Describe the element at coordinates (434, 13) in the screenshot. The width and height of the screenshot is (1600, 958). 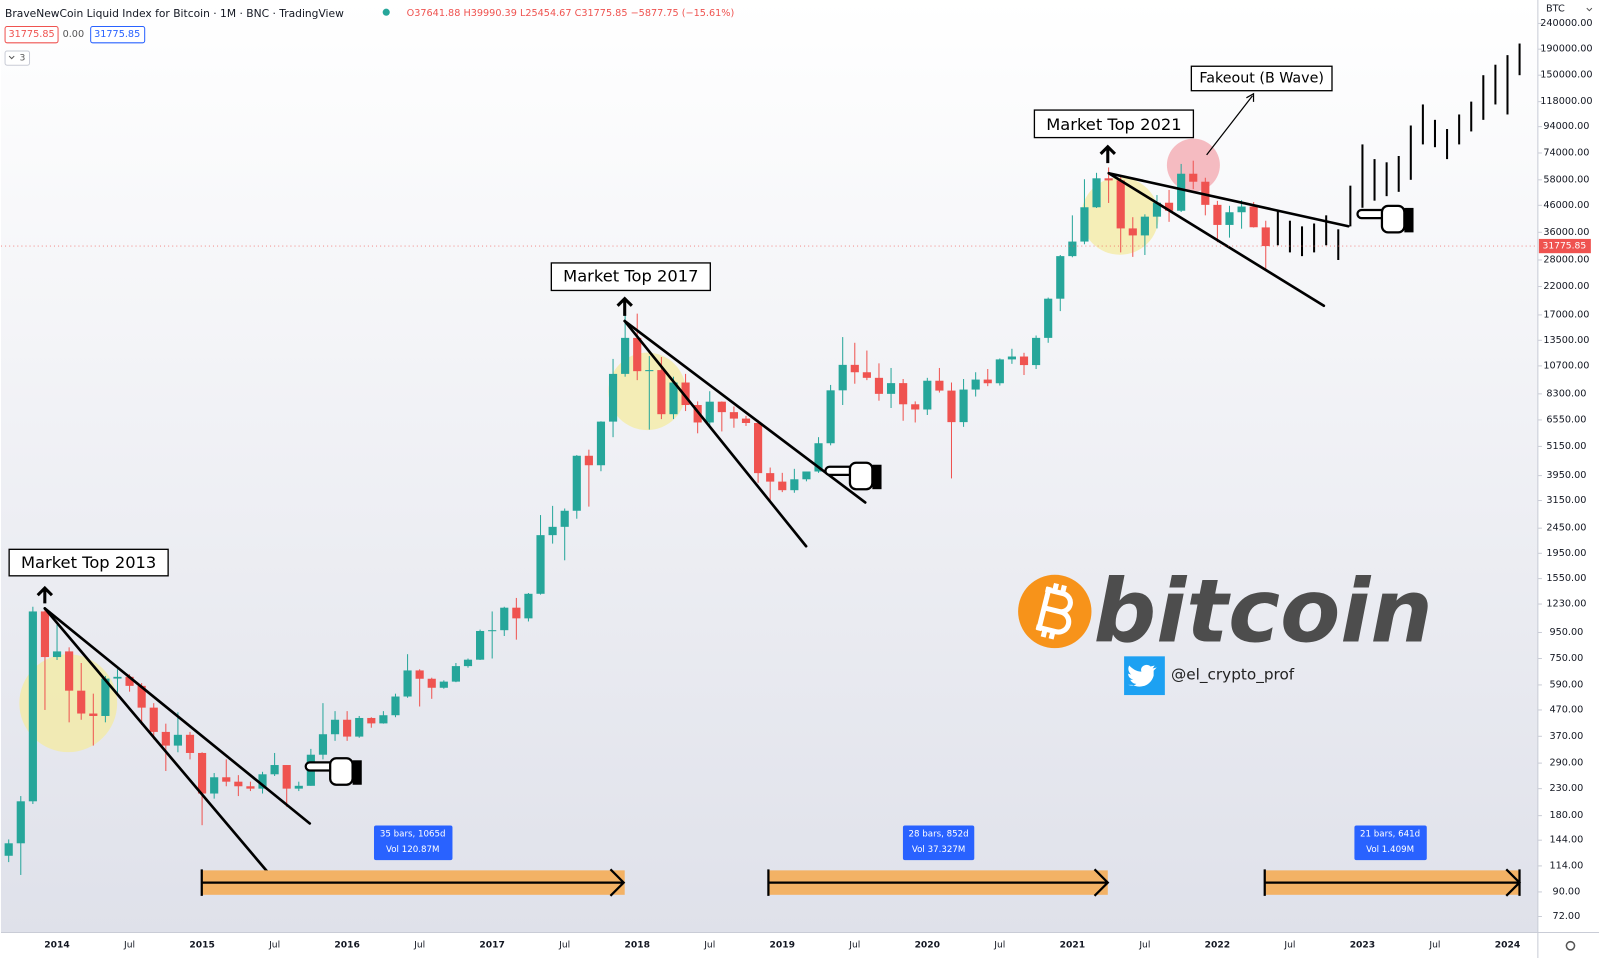
I see `ohlc-open: O37641.88` at that location.